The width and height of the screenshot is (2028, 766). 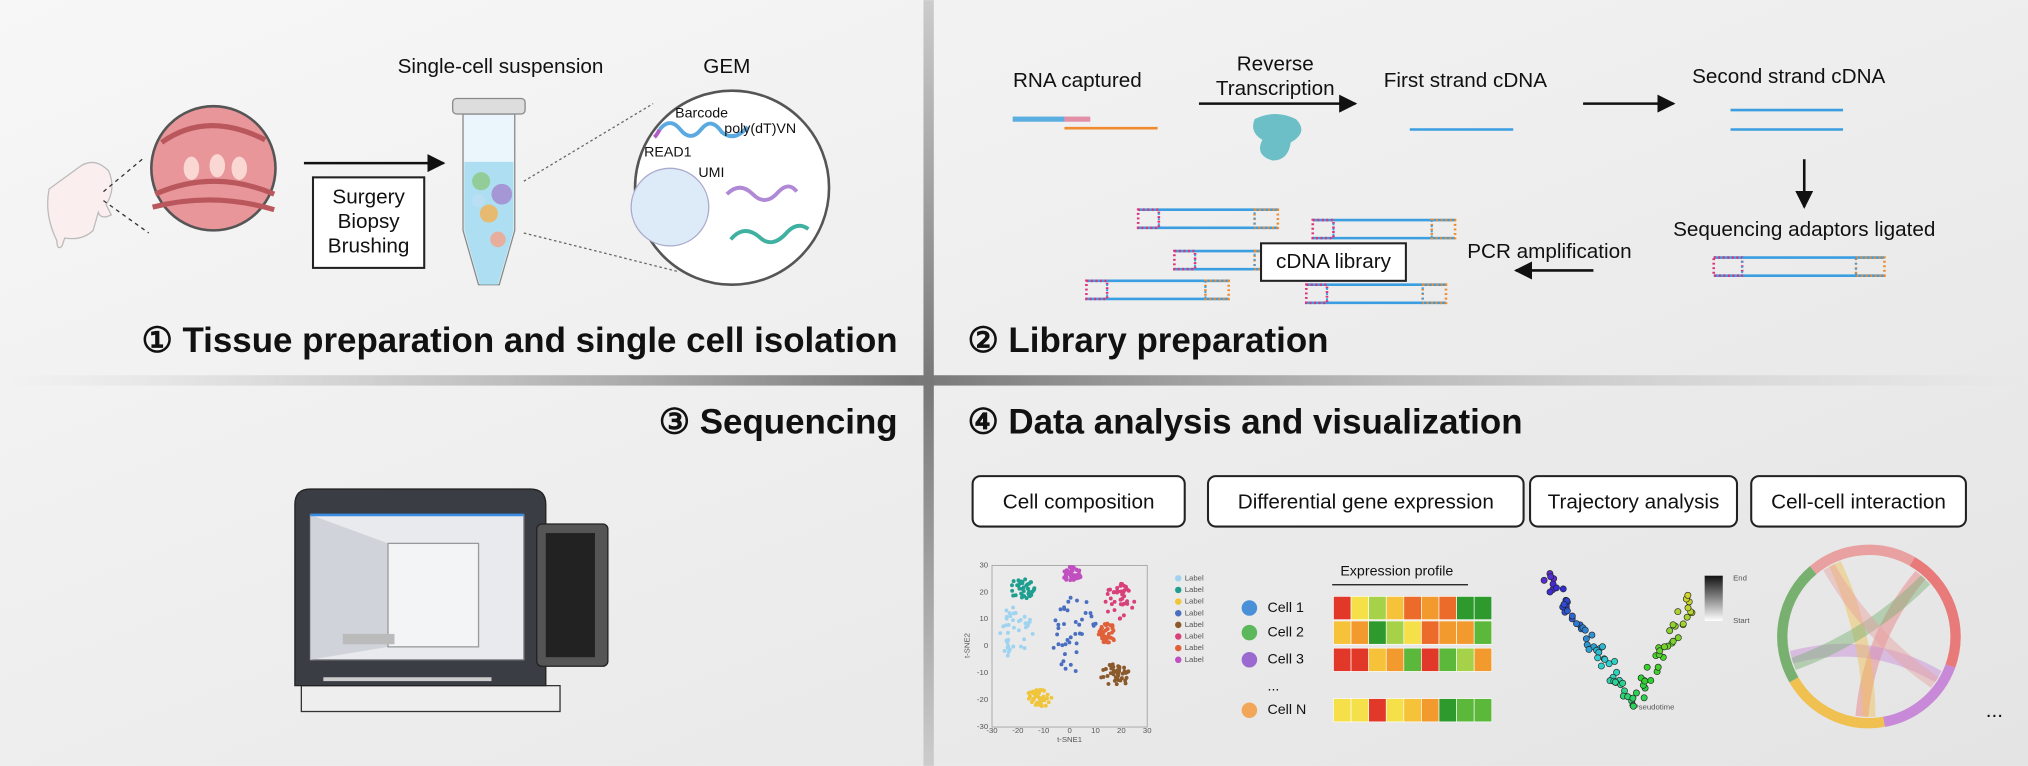 What do you see at coordinates (966, 645) in the screenshot?
I see `axis-label: t-SNE2` at bounding box center [966, 645].